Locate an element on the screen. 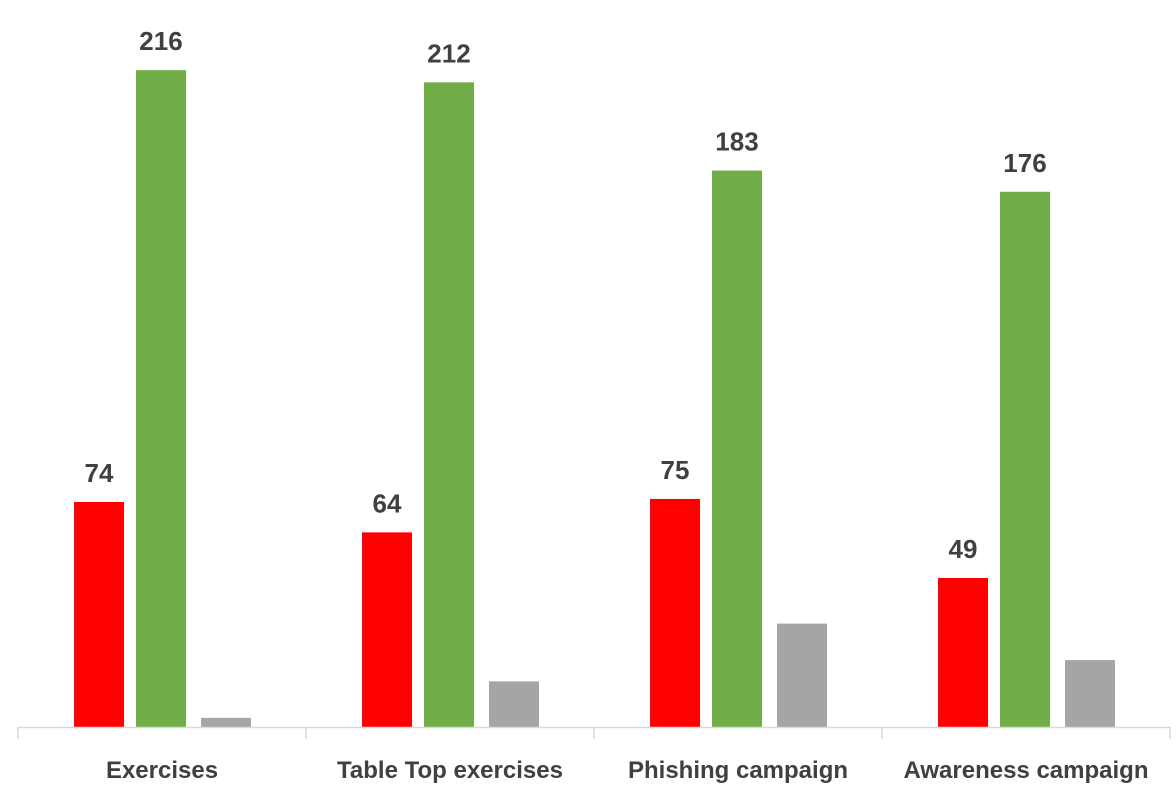 The height and width of the screenshot is (786, 1176). x-axis is located at coordinates (594, 732).